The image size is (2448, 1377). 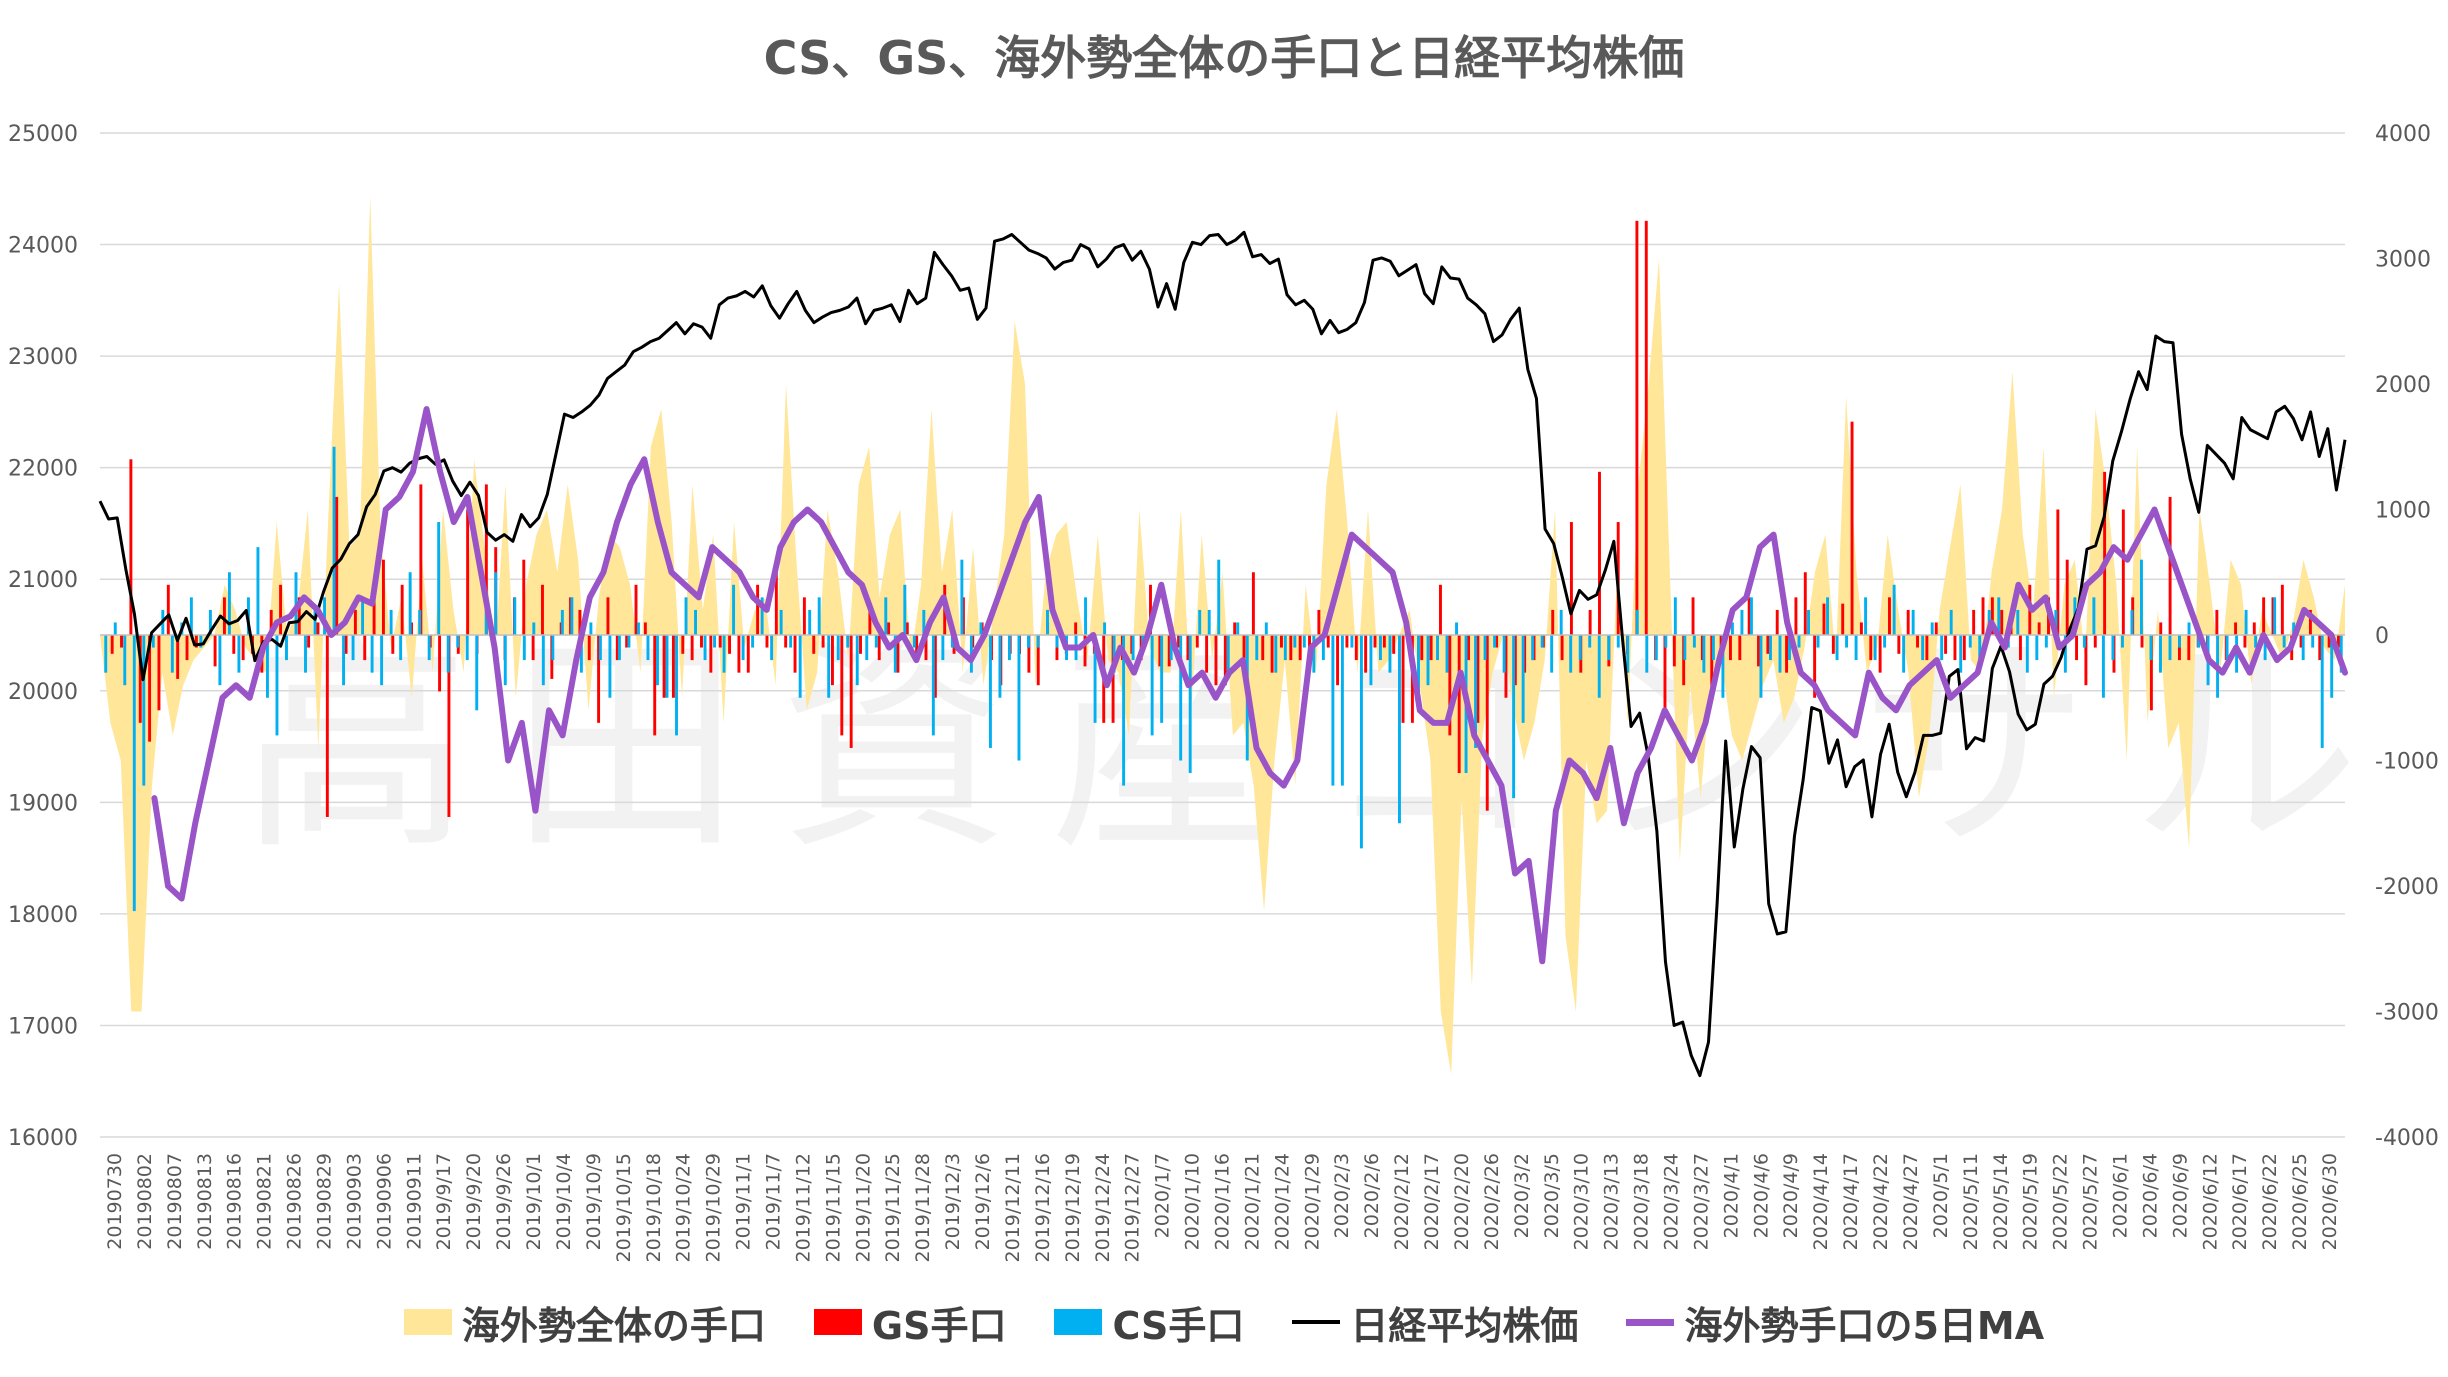 I want to click on legend-swatch, so click(x=427, y=1322).